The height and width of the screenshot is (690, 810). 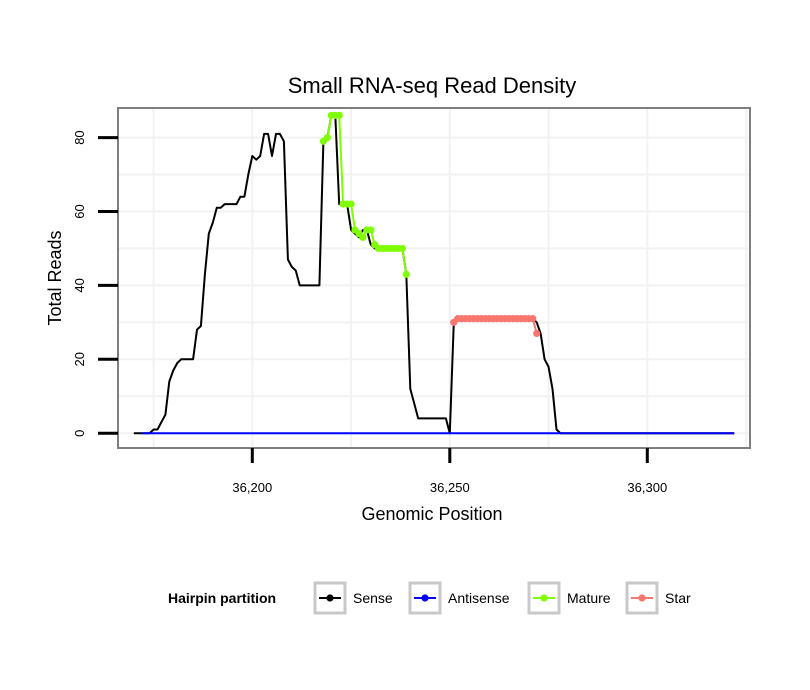 What do you see at coordinates (55, 277) in the screenshot?
I see `y-axis-label: Total Reads` at bounding box center [55, 277].